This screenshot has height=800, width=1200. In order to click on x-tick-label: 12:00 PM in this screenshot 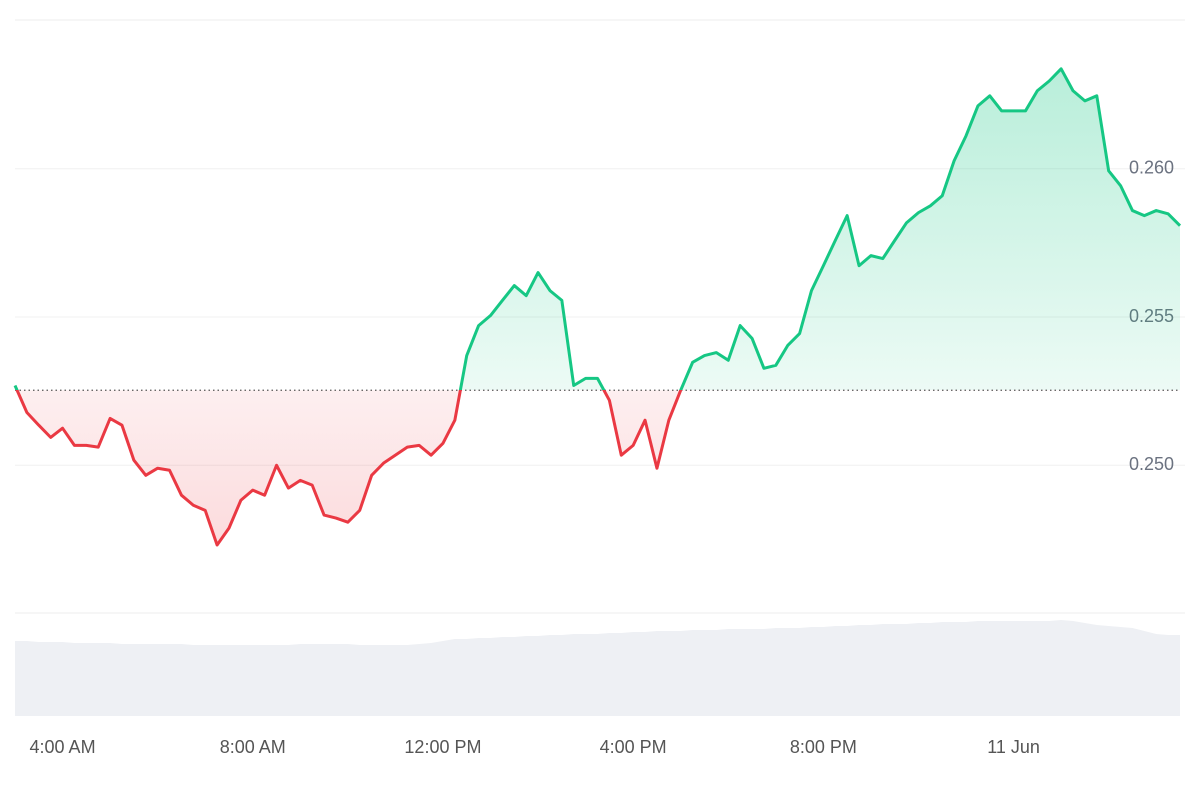, I will do `click(442, 747)`.